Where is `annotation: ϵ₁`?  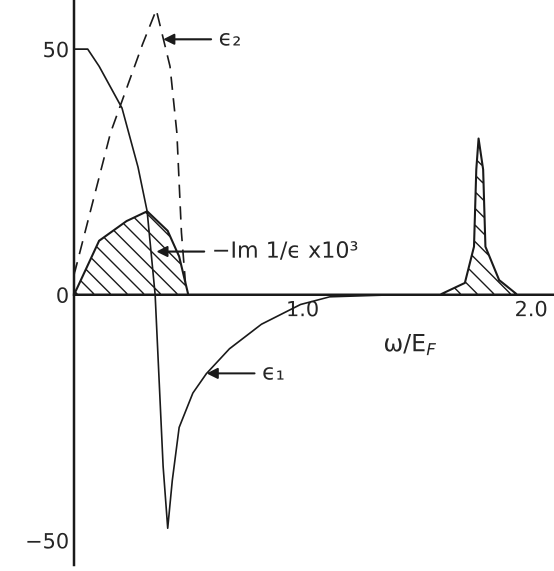
annotation: ϵ₁ is located at coordinates (273, 373).